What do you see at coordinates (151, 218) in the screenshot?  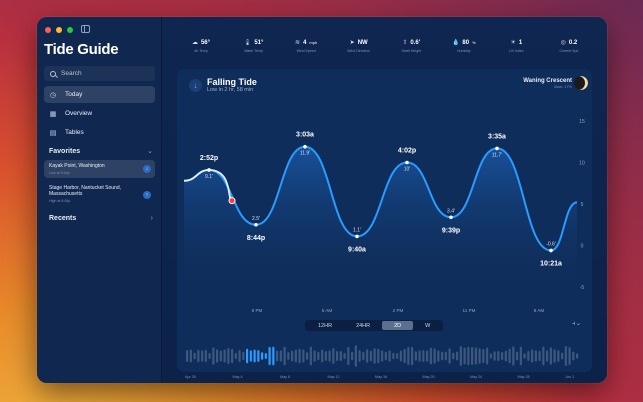 I see `chevron-right-icon: ›` at bounding box center [151, 218].